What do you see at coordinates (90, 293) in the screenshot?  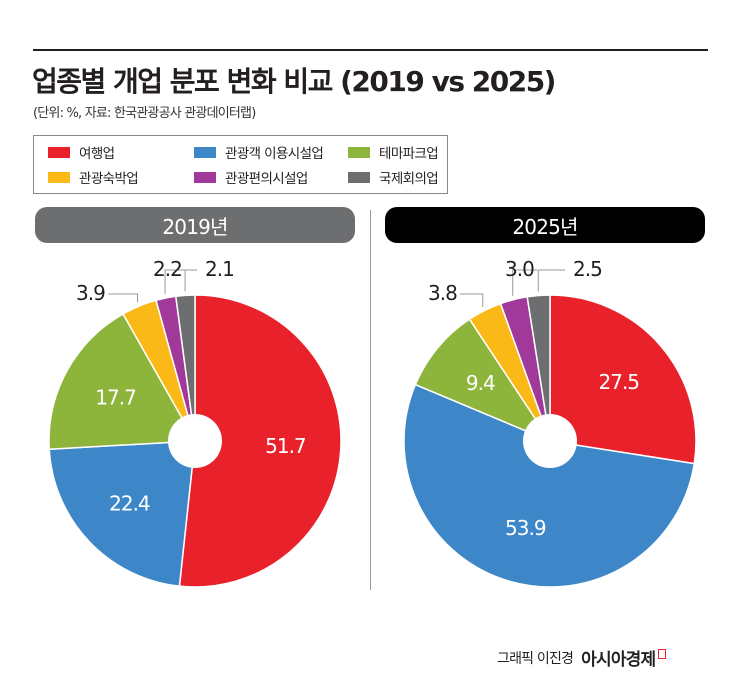 I see `slice-value-label: 3.9` at bounding box center [90, 293].